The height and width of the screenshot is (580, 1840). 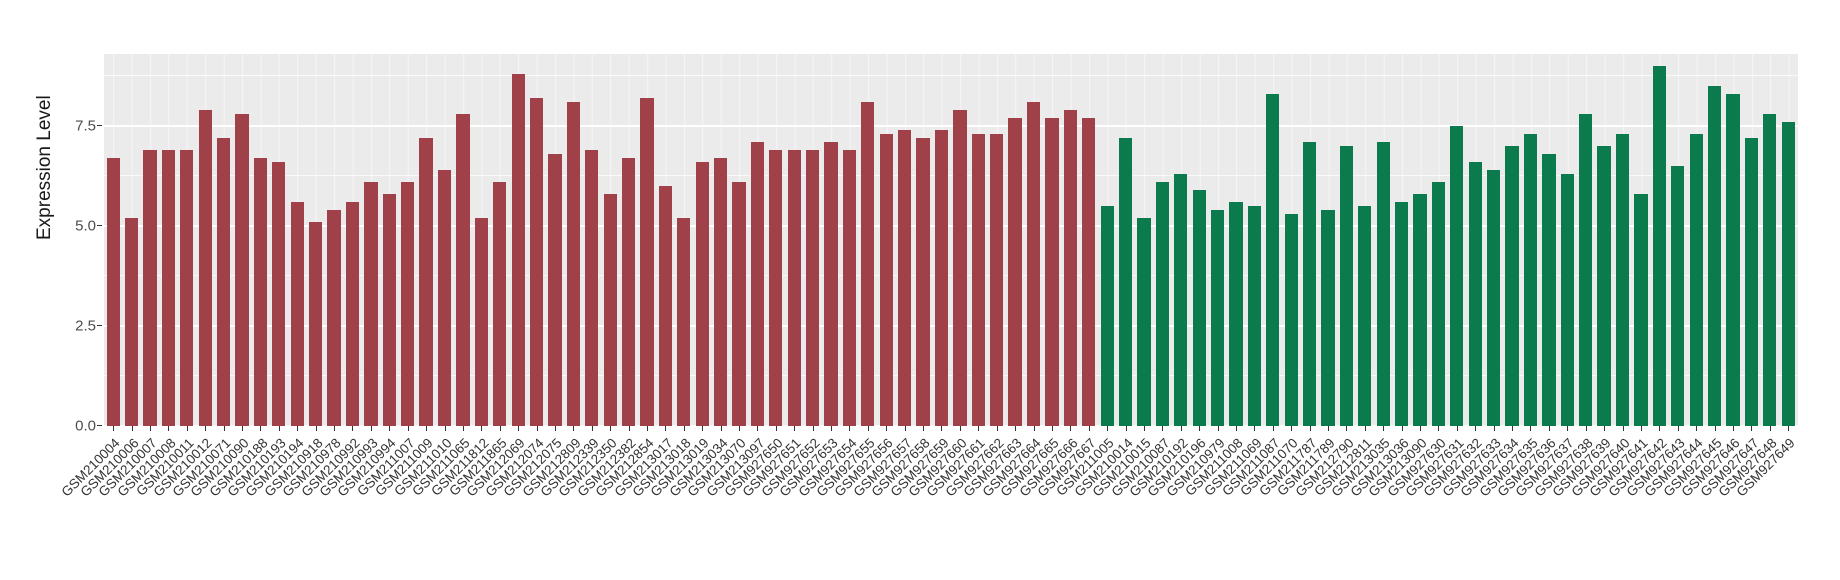 What do you see at coordinates (514, 277) in the screenshot?
I see `bar-cell: GSM212074` at bounding box center [514, 277].